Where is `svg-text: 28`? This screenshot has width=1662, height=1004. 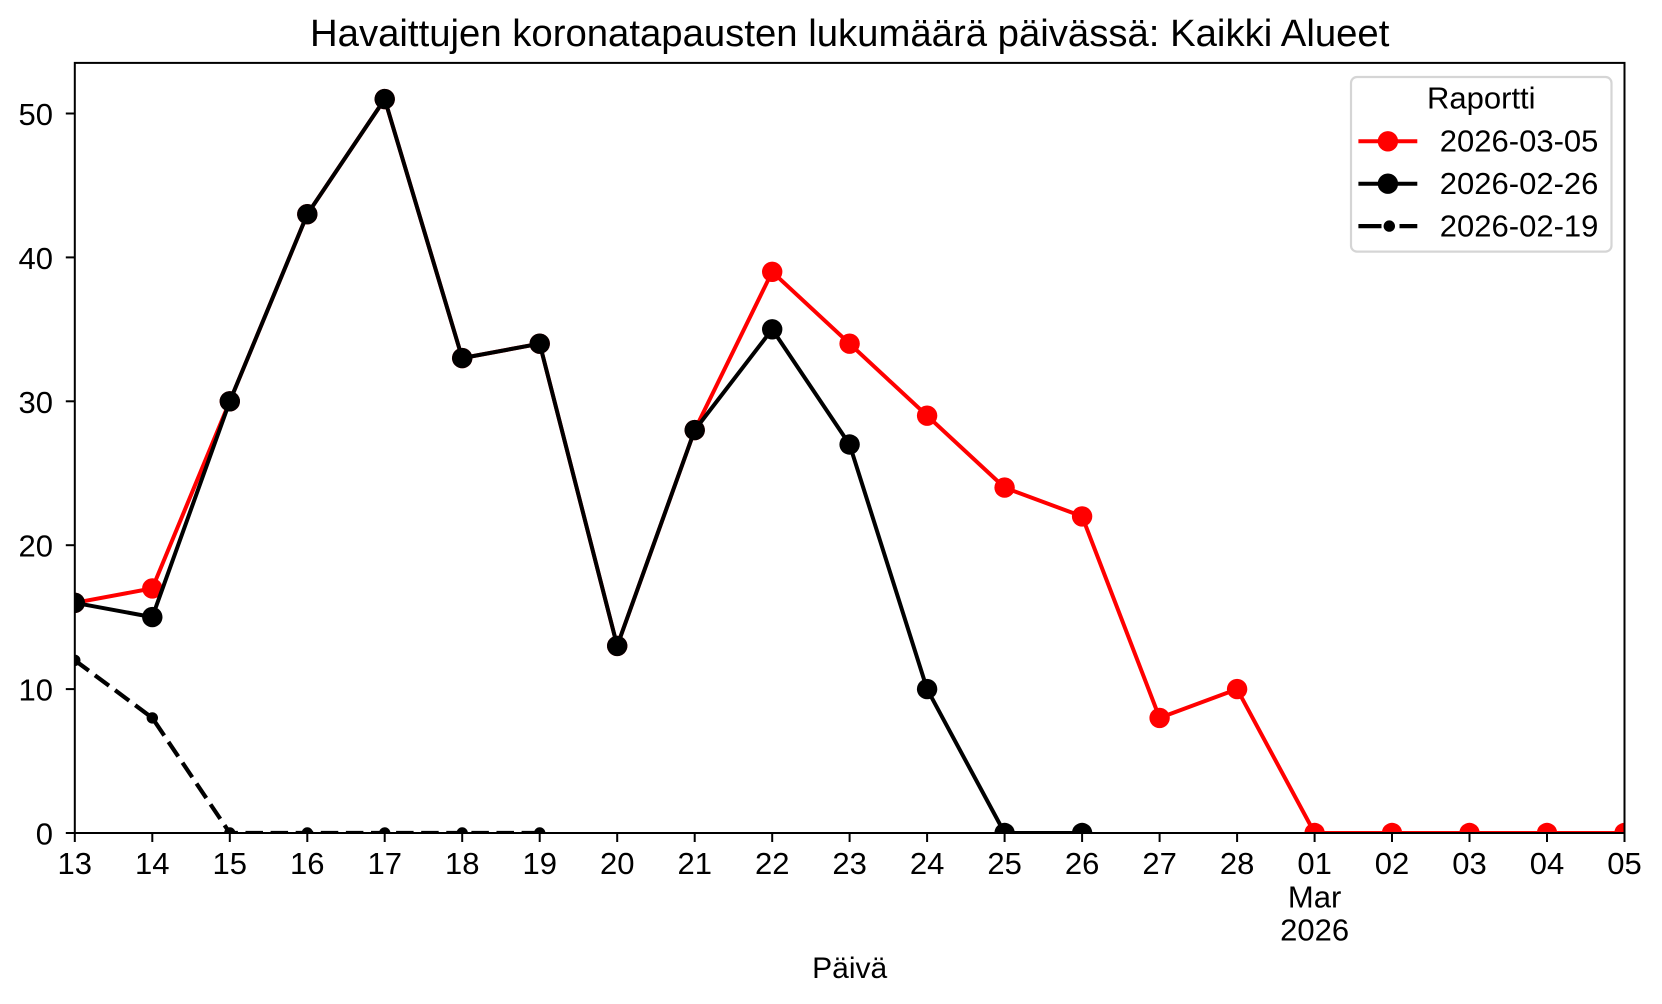
svg-text: 28 is located at coordinates (1237, 863).